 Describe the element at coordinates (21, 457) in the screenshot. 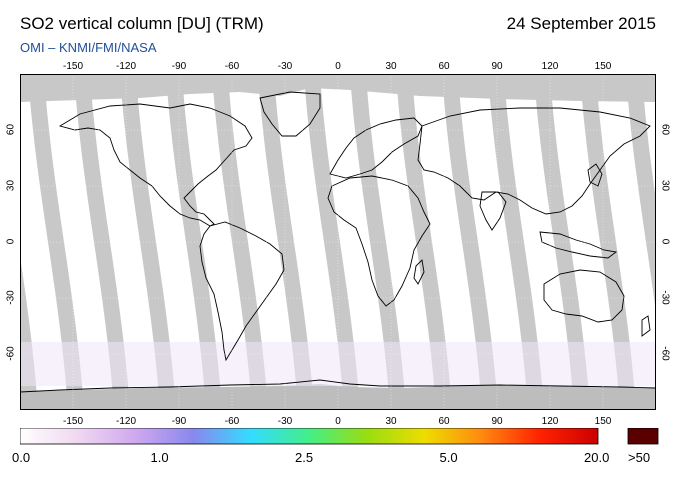

I see `colorbar-label: 0.0` at that location.